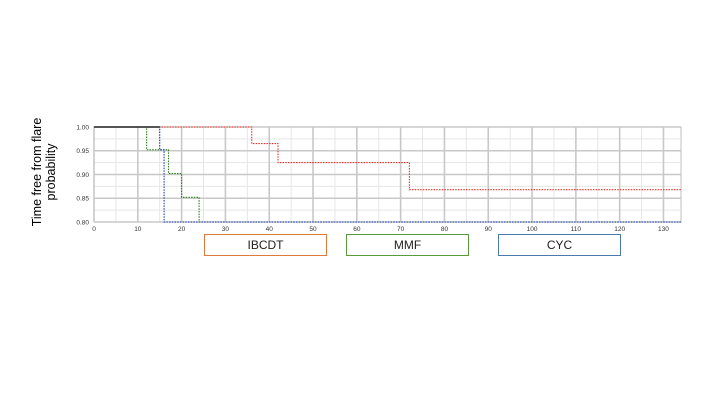 The width and height of the screenshot is (720, 405). I want to click on y-axis-label-line2: probability, so click(51, 172).